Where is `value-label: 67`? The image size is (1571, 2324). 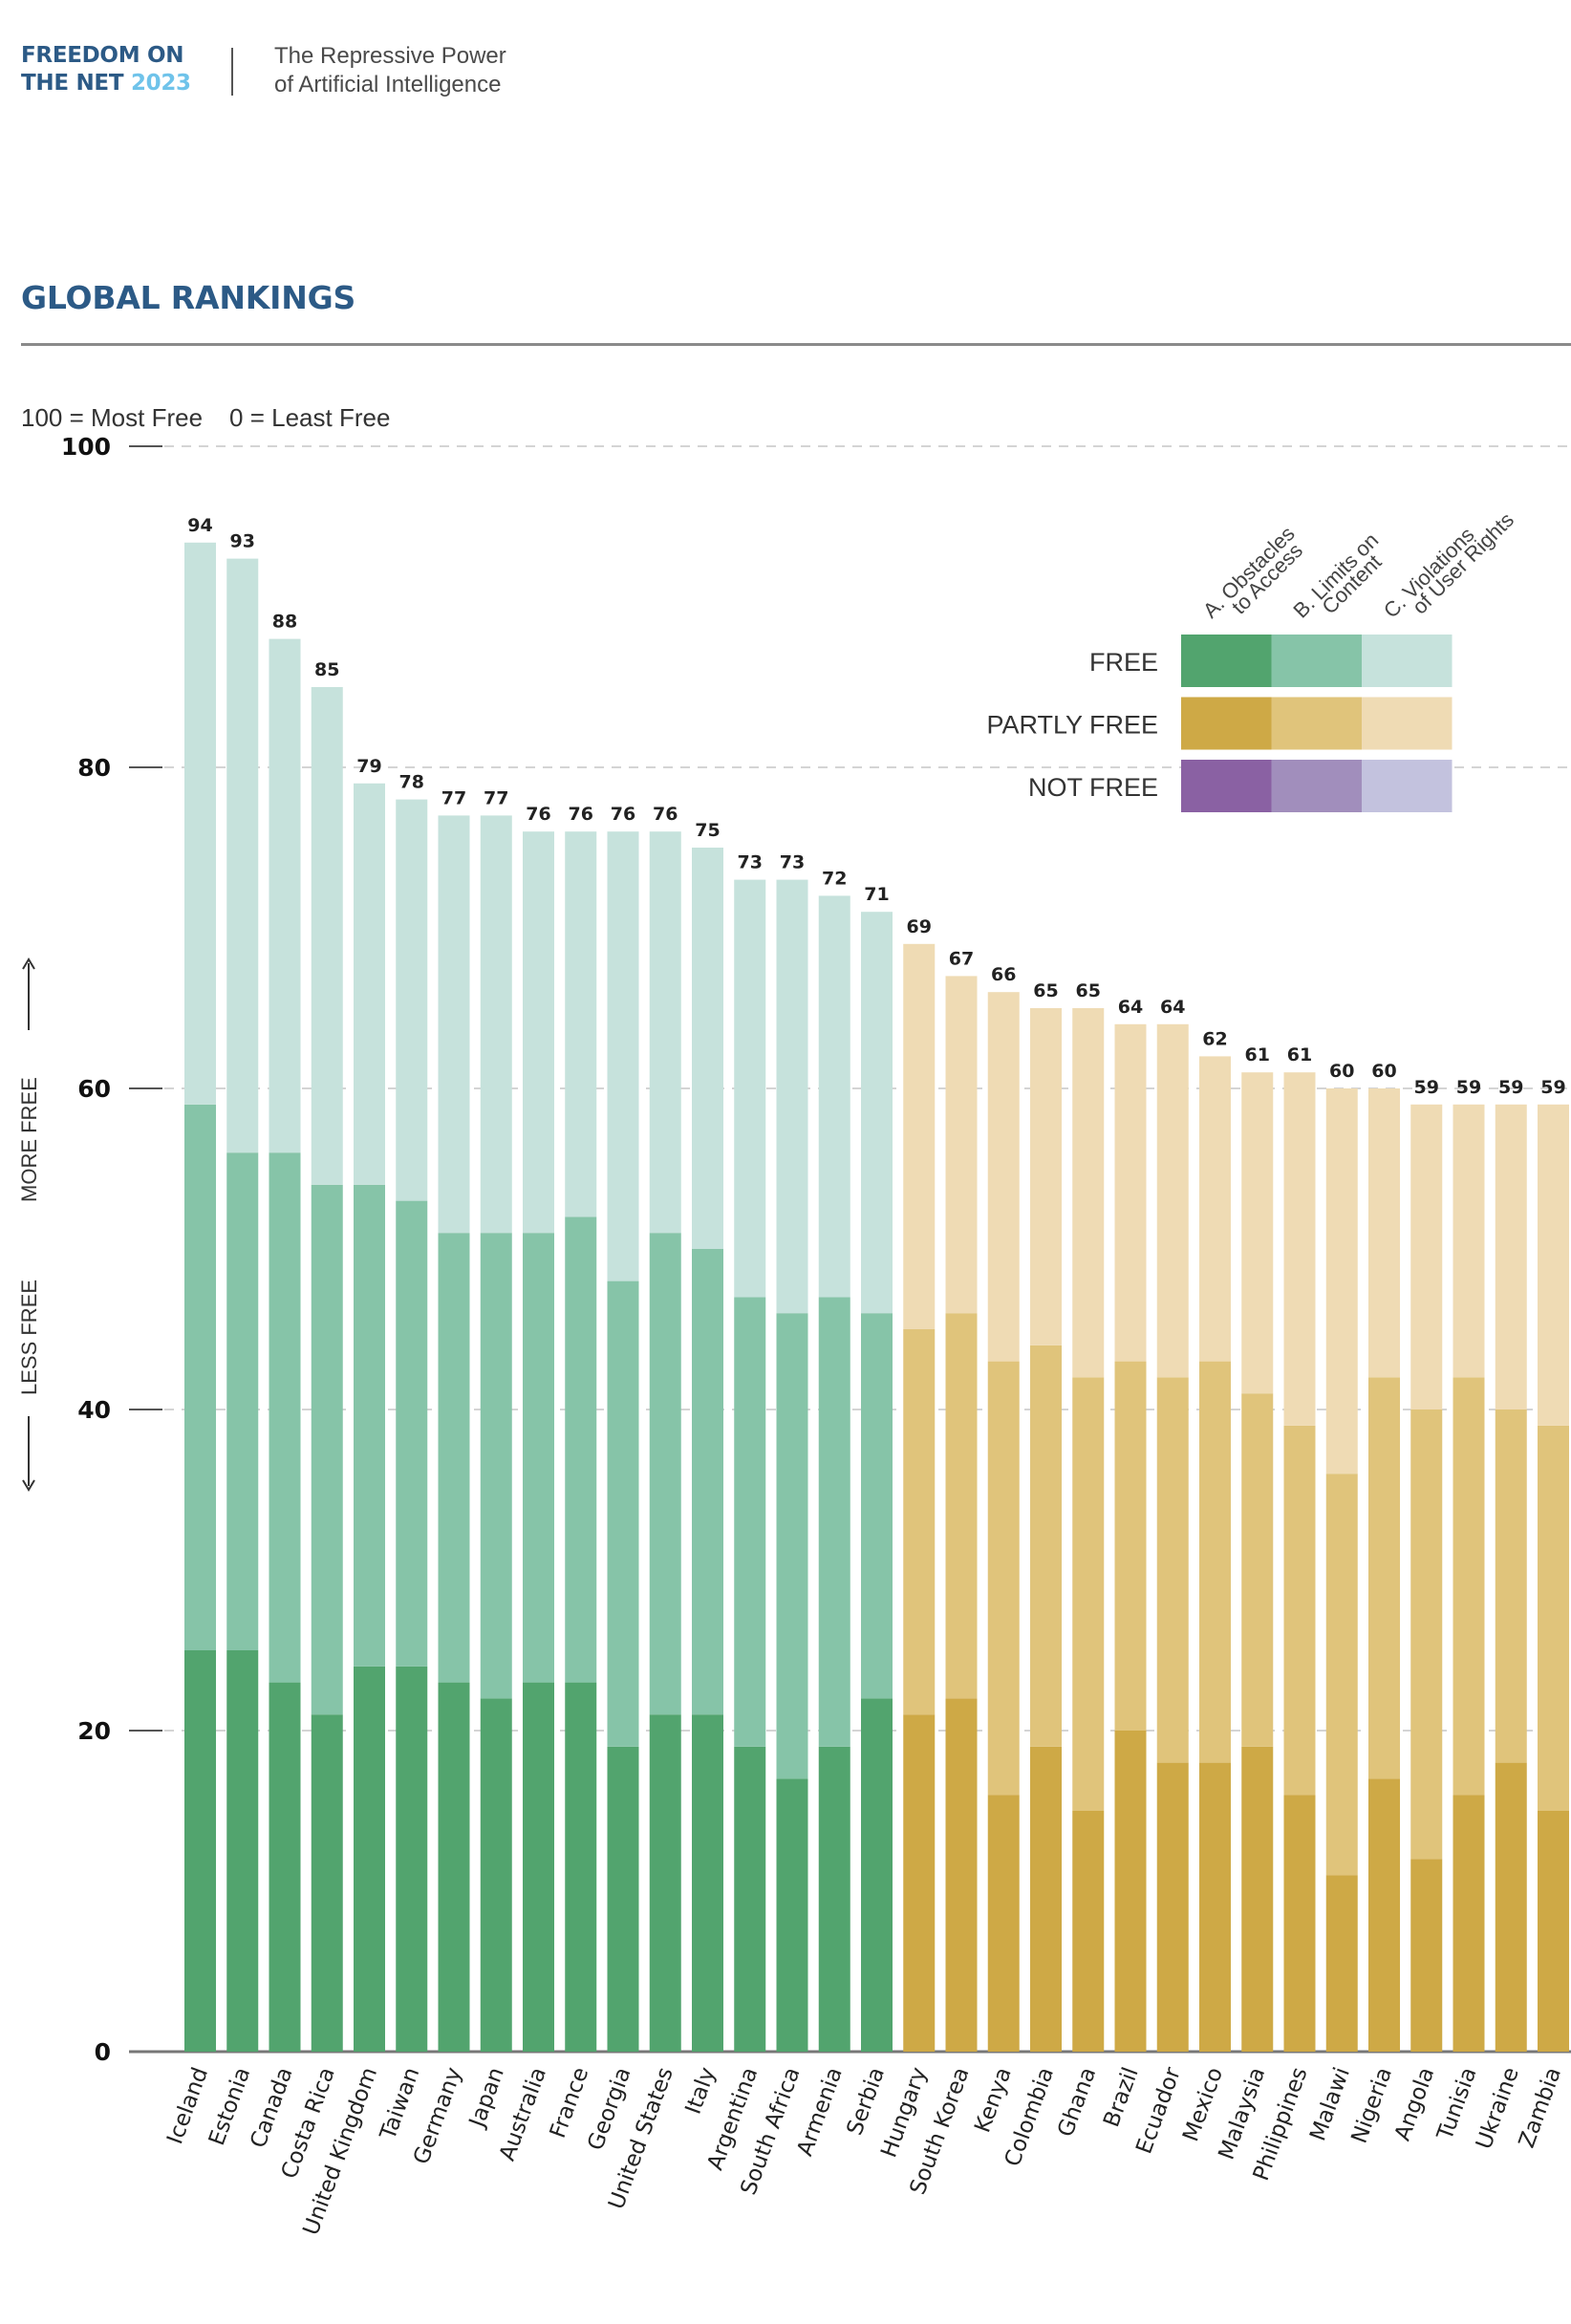 value-label: 67 is located at coordinates (962, 958).